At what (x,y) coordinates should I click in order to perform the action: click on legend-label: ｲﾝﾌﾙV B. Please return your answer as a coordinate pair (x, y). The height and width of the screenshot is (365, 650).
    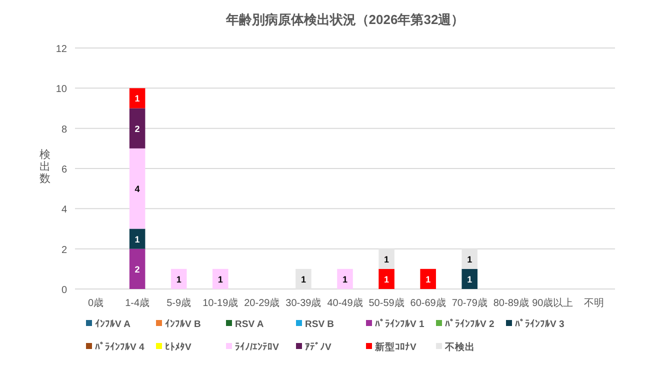
    Looking at the image, I should click on (183, 324).